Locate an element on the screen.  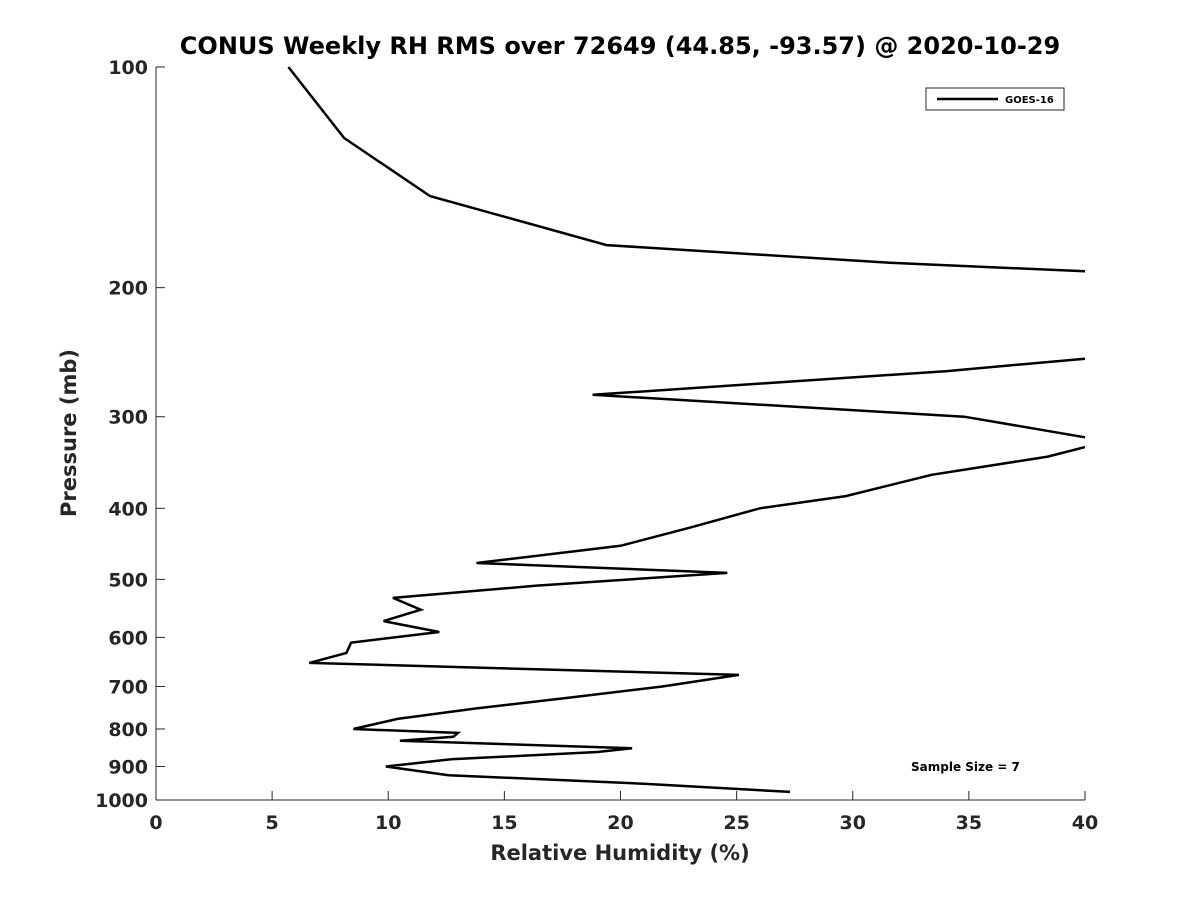
x-axis-label: Relative Humidity (%) is located at coordinates (619, 853).